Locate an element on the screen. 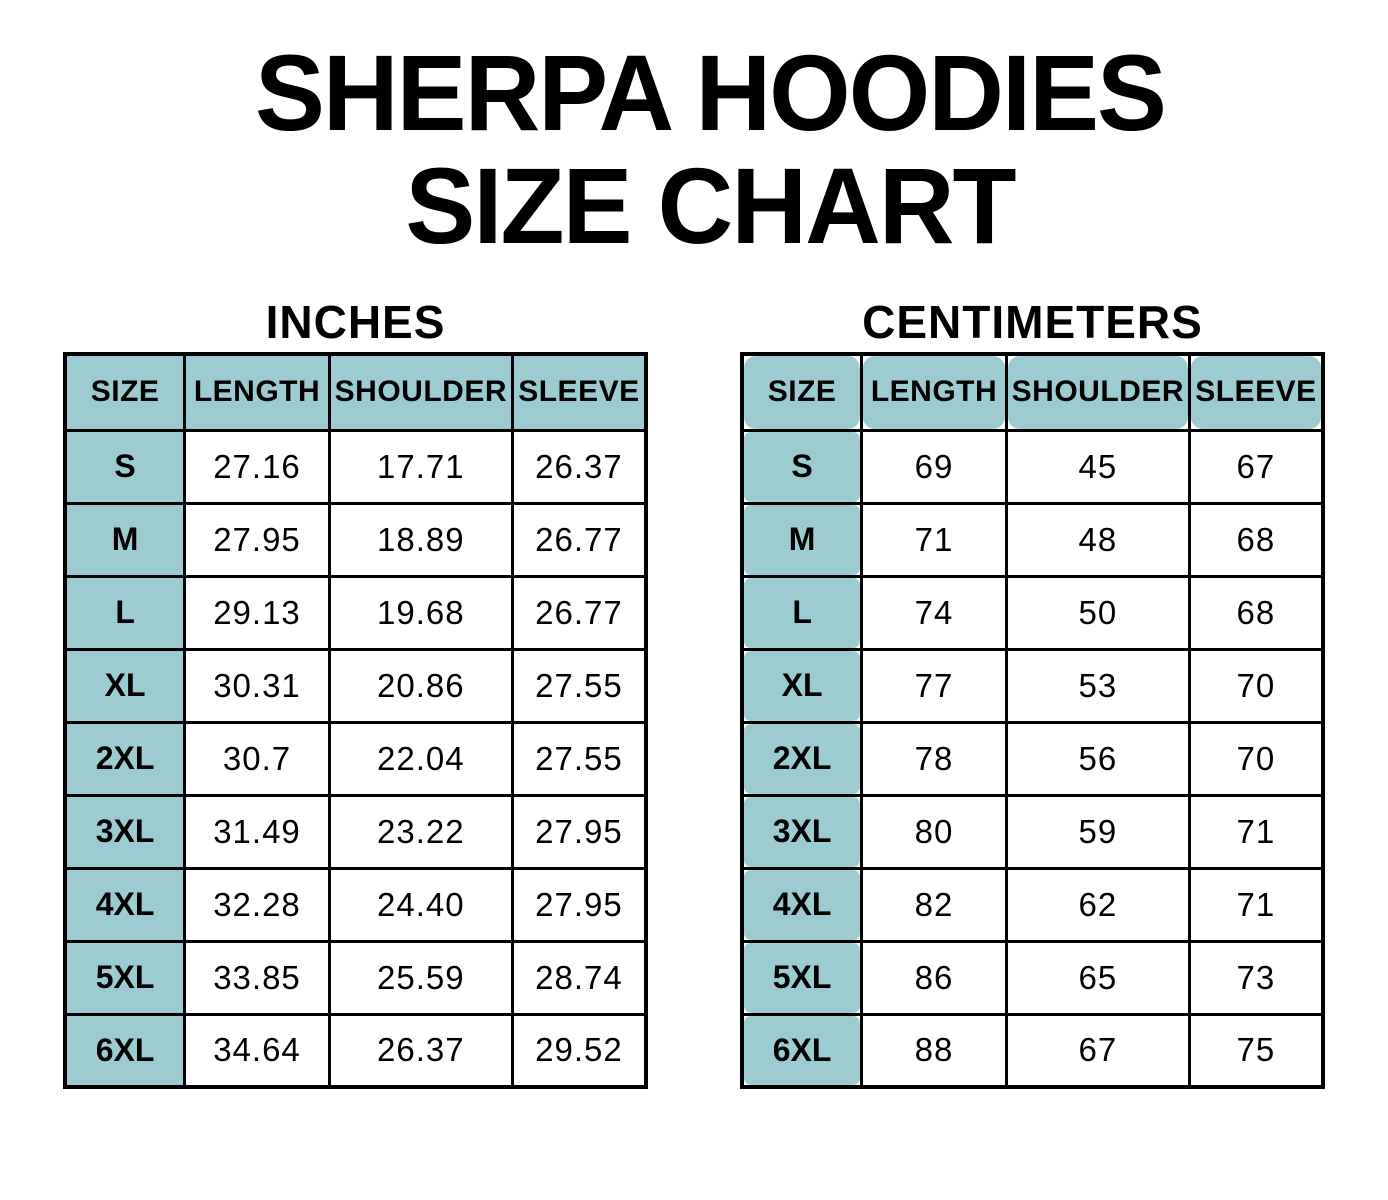 This screenshot has width=1388, height=1200. table-row: 3XL 31.49 23.22 27.95 is located at coordinates (355, 831).